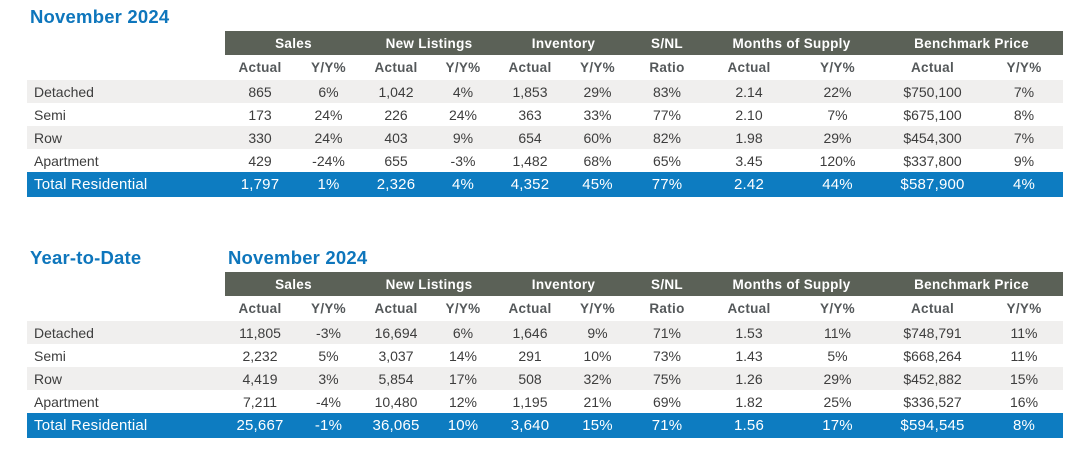 Image resolution: width=1090 pixels, height=456 pixels. I want to click on total-data-cell: 2,326, so click(396, 184).